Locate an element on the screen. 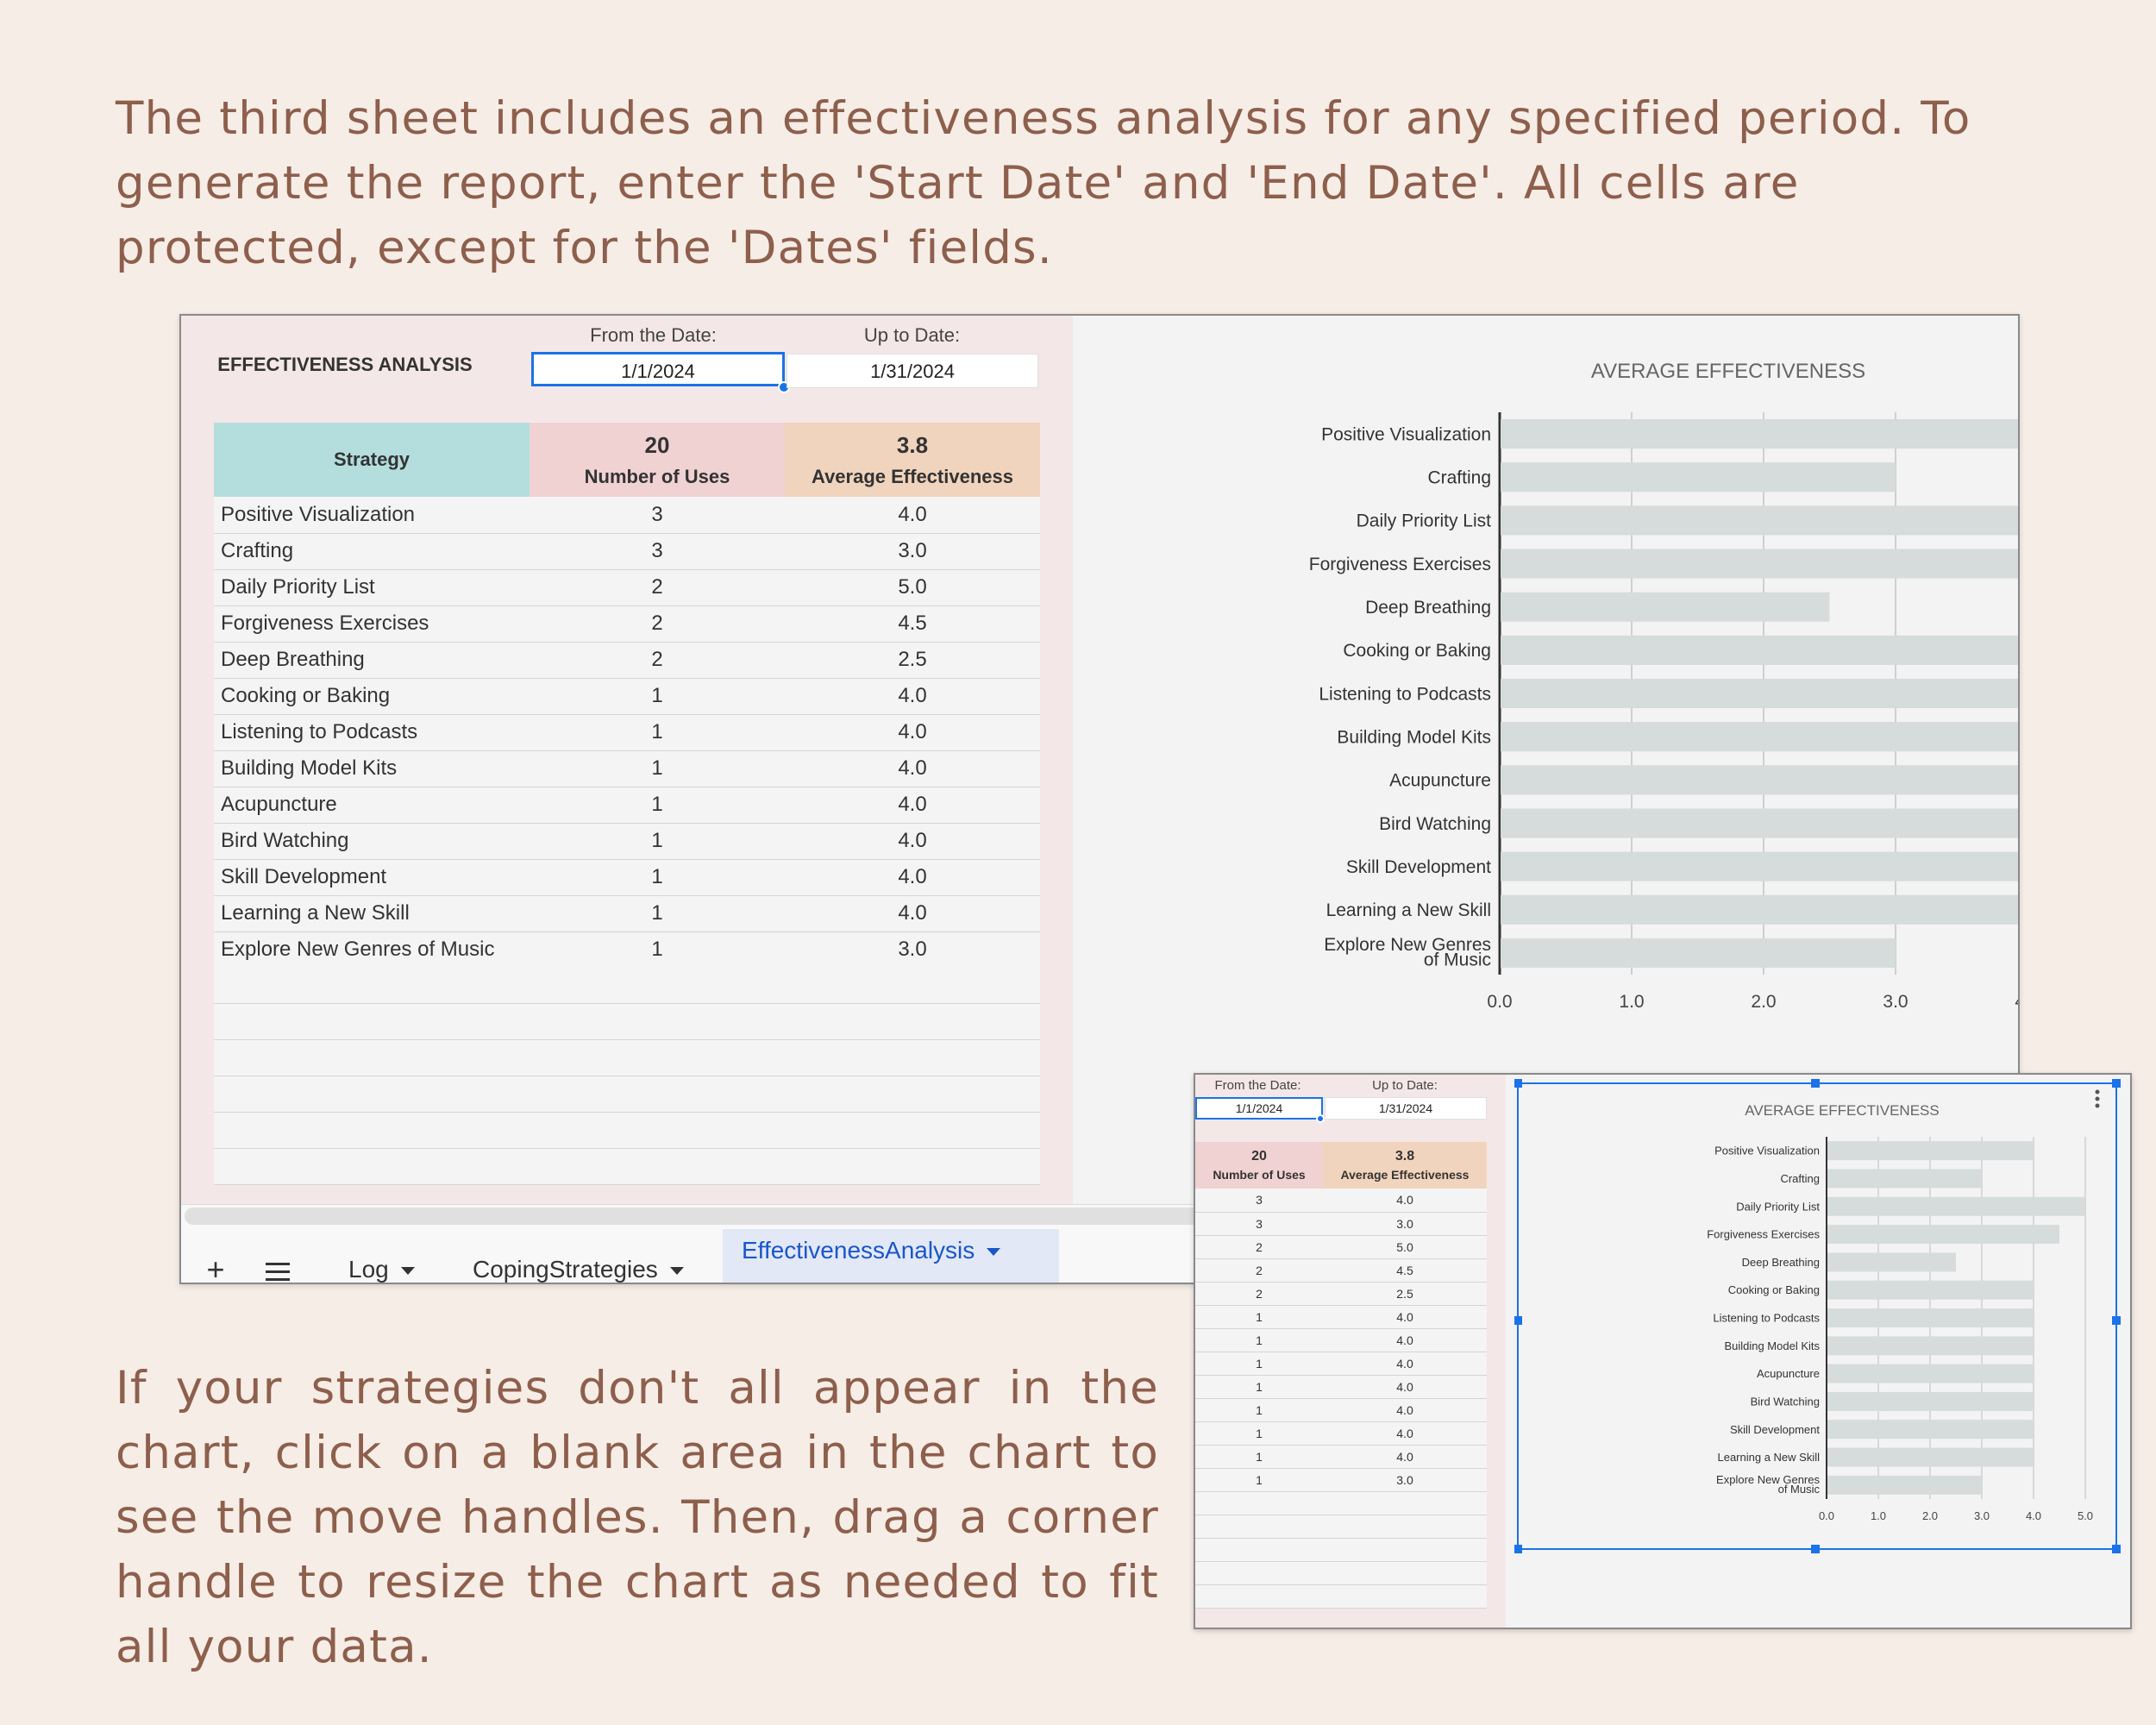  table-row: 3 4.0 is located at coordinates (1341, 1201).